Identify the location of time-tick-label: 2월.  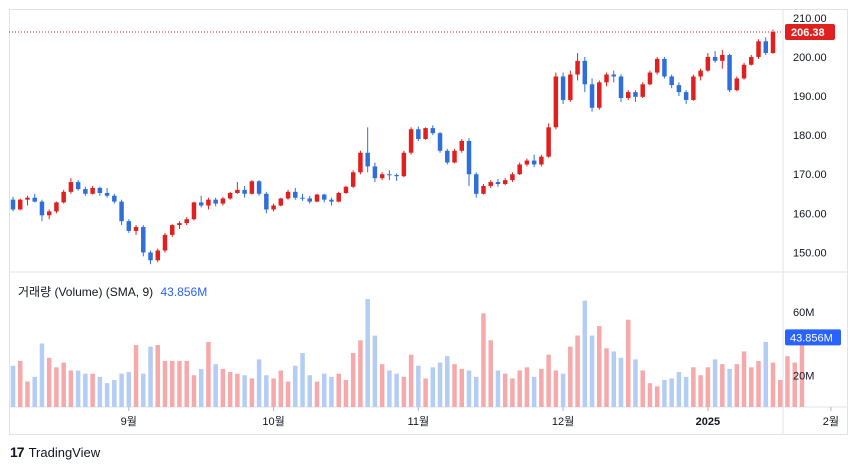
(831, 421).